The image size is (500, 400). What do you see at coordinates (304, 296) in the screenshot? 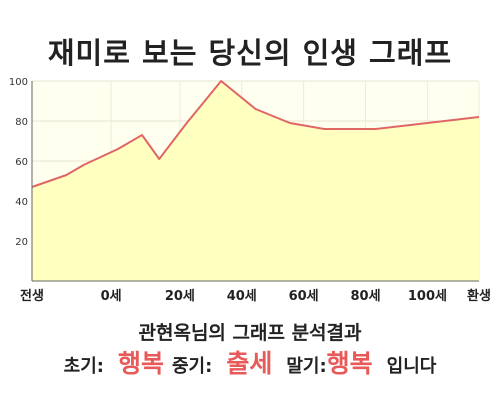
I see `x-tick-label: 60세` at bounding box center [304, 296].